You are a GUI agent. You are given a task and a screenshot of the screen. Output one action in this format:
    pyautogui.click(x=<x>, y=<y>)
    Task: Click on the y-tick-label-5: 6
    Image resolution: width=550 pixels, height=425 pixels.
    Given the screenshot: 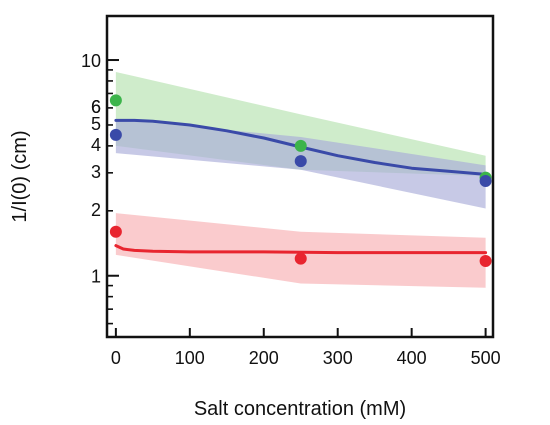 What is the action you would take?
    pyautogui.click(x=96, y=107)
    